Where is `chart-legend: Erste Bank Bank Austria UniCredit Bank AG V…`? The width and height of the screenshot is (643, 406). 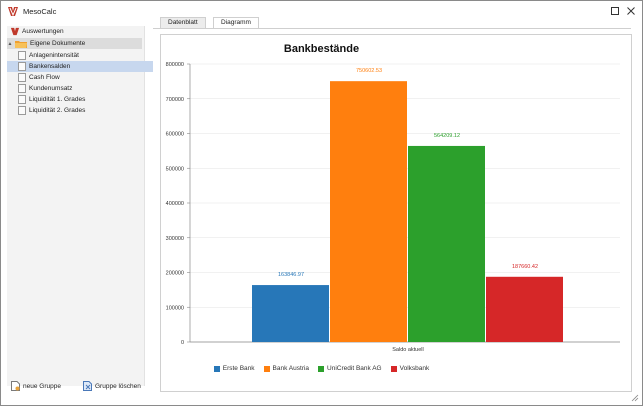
chart-legend: Erste Bank Bank Austria UniCredit Bank AG V… is located at coordinates (321, 368).